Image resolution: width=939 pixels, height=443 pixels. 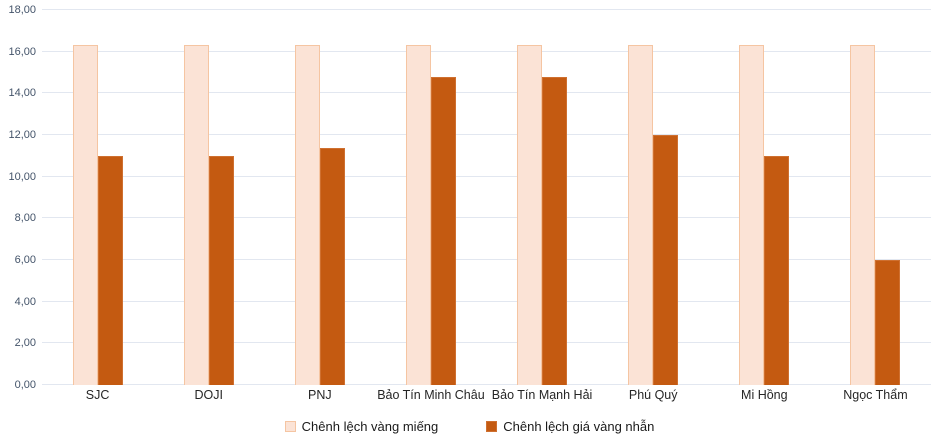 I want to click on x-axis-label: Bảo Tín Minh Châu, so click(x=431, y=395).